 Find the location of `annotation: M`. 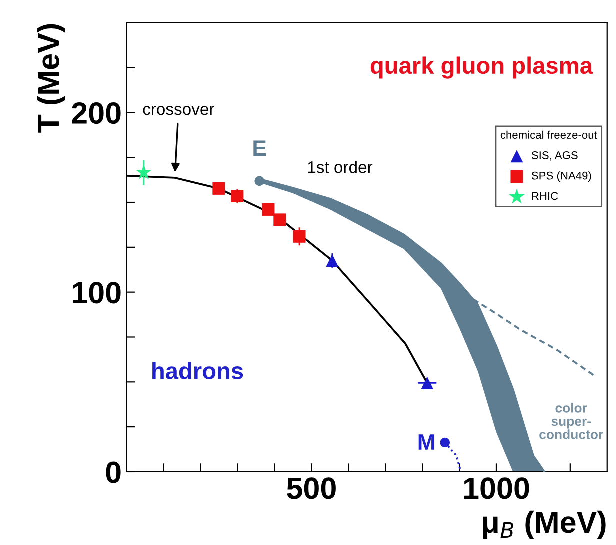

annotation: M is located at coordinates (426, 442).